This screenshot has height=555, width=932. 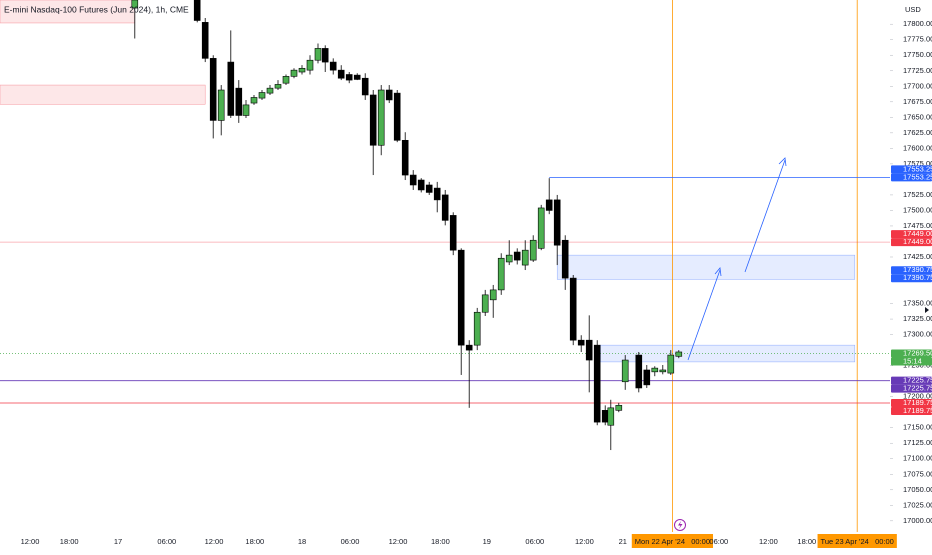 What do you see at coordinates (917, 520) in the screenshot?
I see `y-tick-label: 17000.00` at bounding box center [917, 520].